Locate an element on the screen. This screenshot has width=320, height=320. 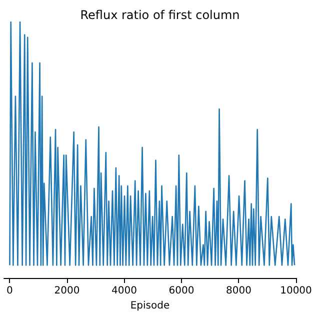
x-tick-label: 4000 is located at coordinates (124, 291).